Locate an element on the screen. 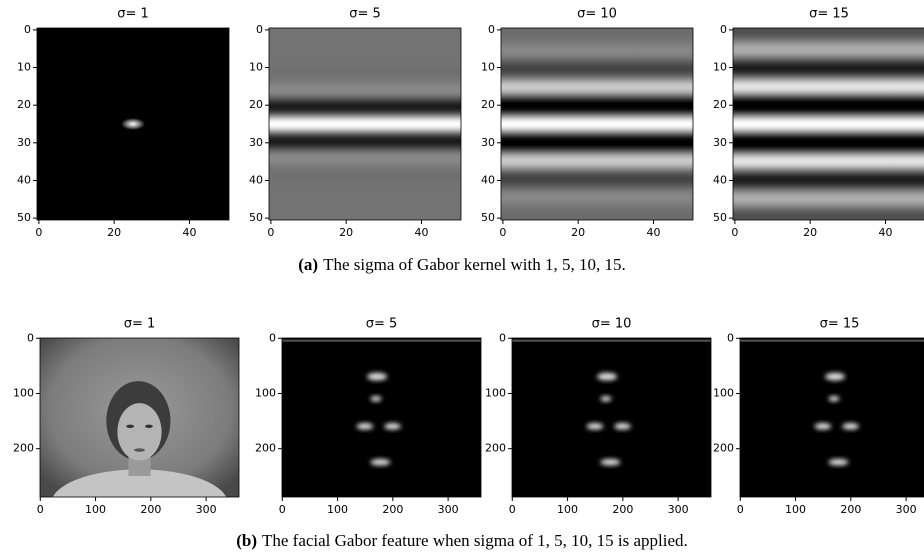 Image resolution: width=924 pixels, height=553 pixels. kernel-blob is located at coordinates (133, 124).